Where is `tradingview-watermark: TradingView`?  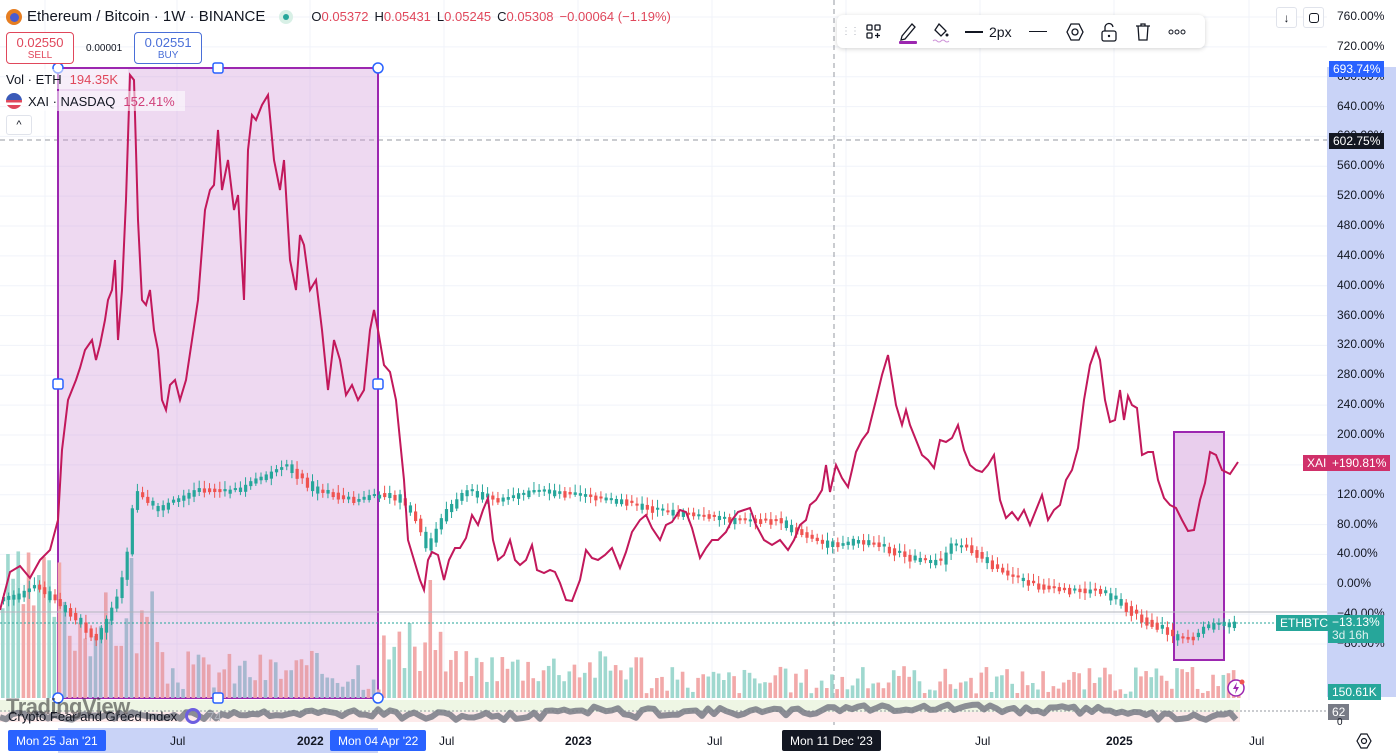 tradingview-watermark: TradingView is located at coordinates (68, 706).